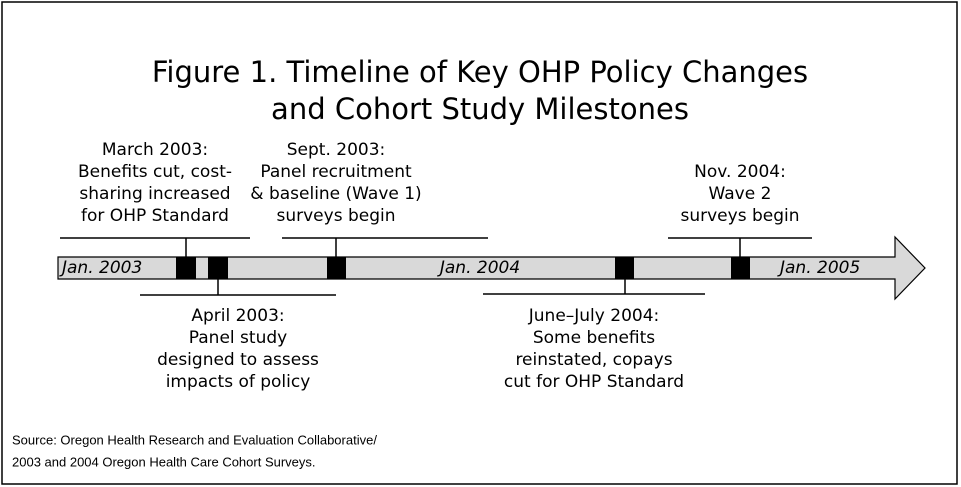 This screenshot has width=961, height=487. What do you see at coordinates (740, 172) in the screenshot?
I see `event-text: Nov. 2004:` at bounding box center [740, 172].